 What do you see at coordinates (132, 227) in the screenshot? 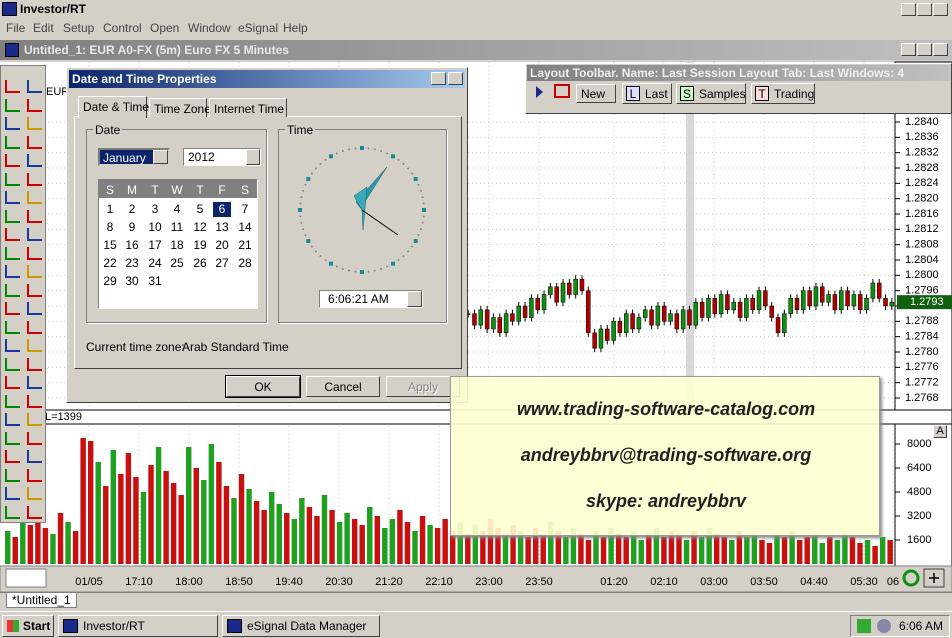
I see `day: 9` at bounding box center [132, 227].